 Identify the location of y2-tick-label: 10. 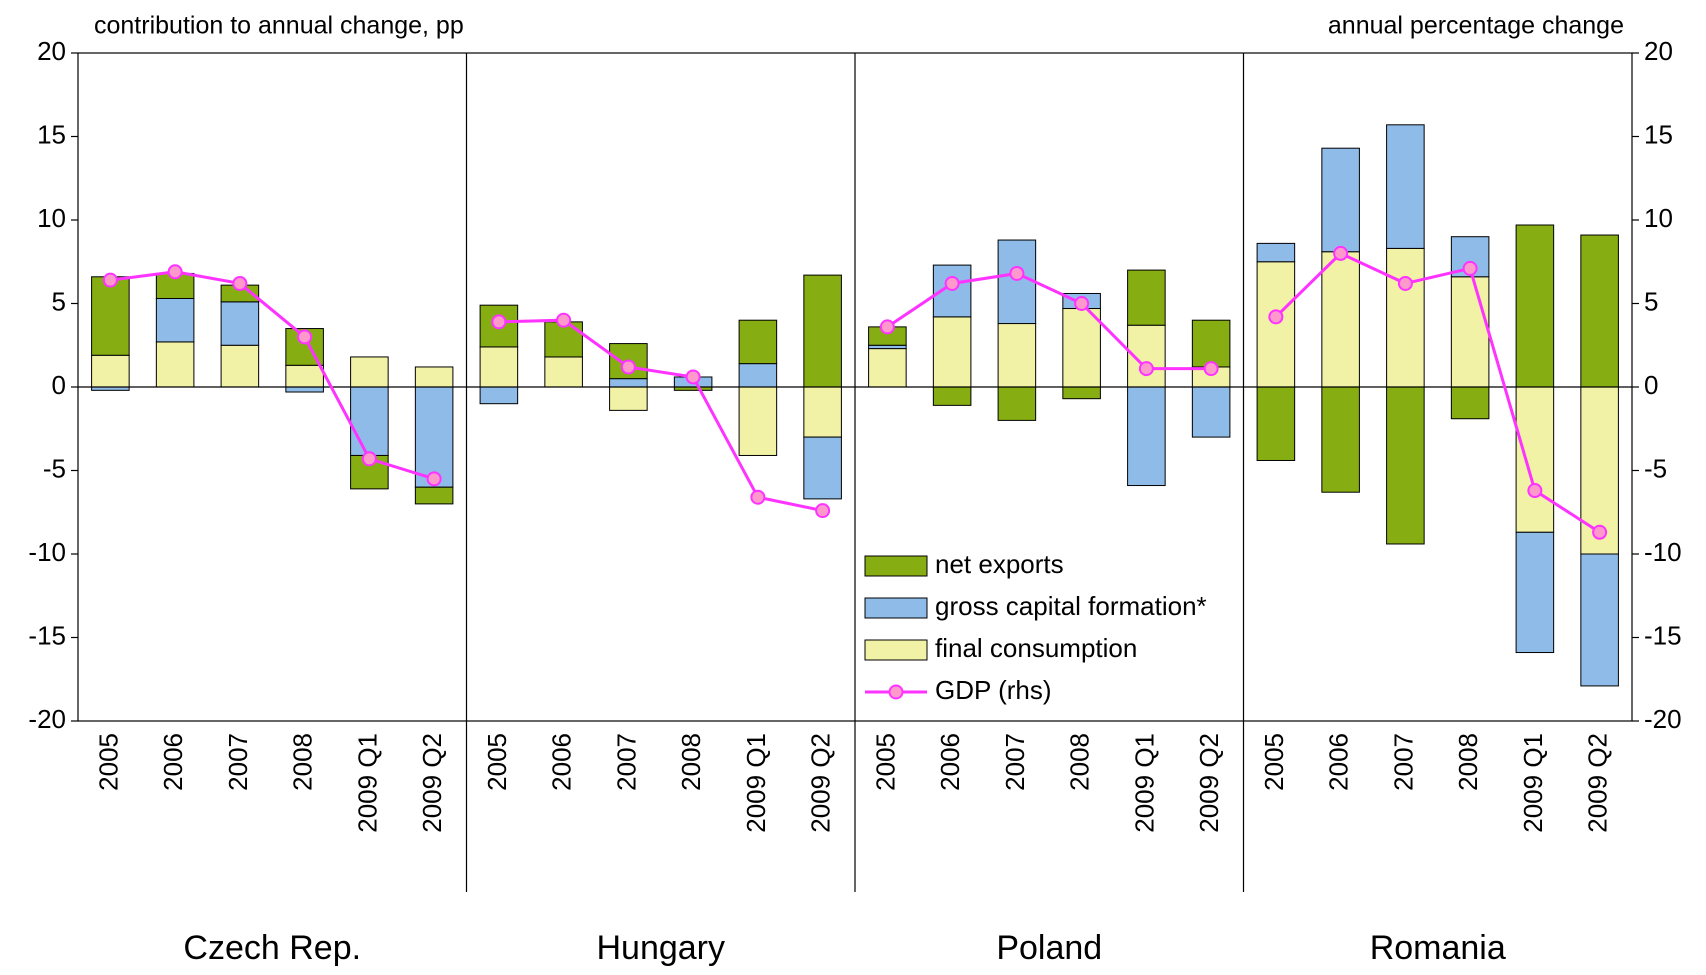
(1658, 218).